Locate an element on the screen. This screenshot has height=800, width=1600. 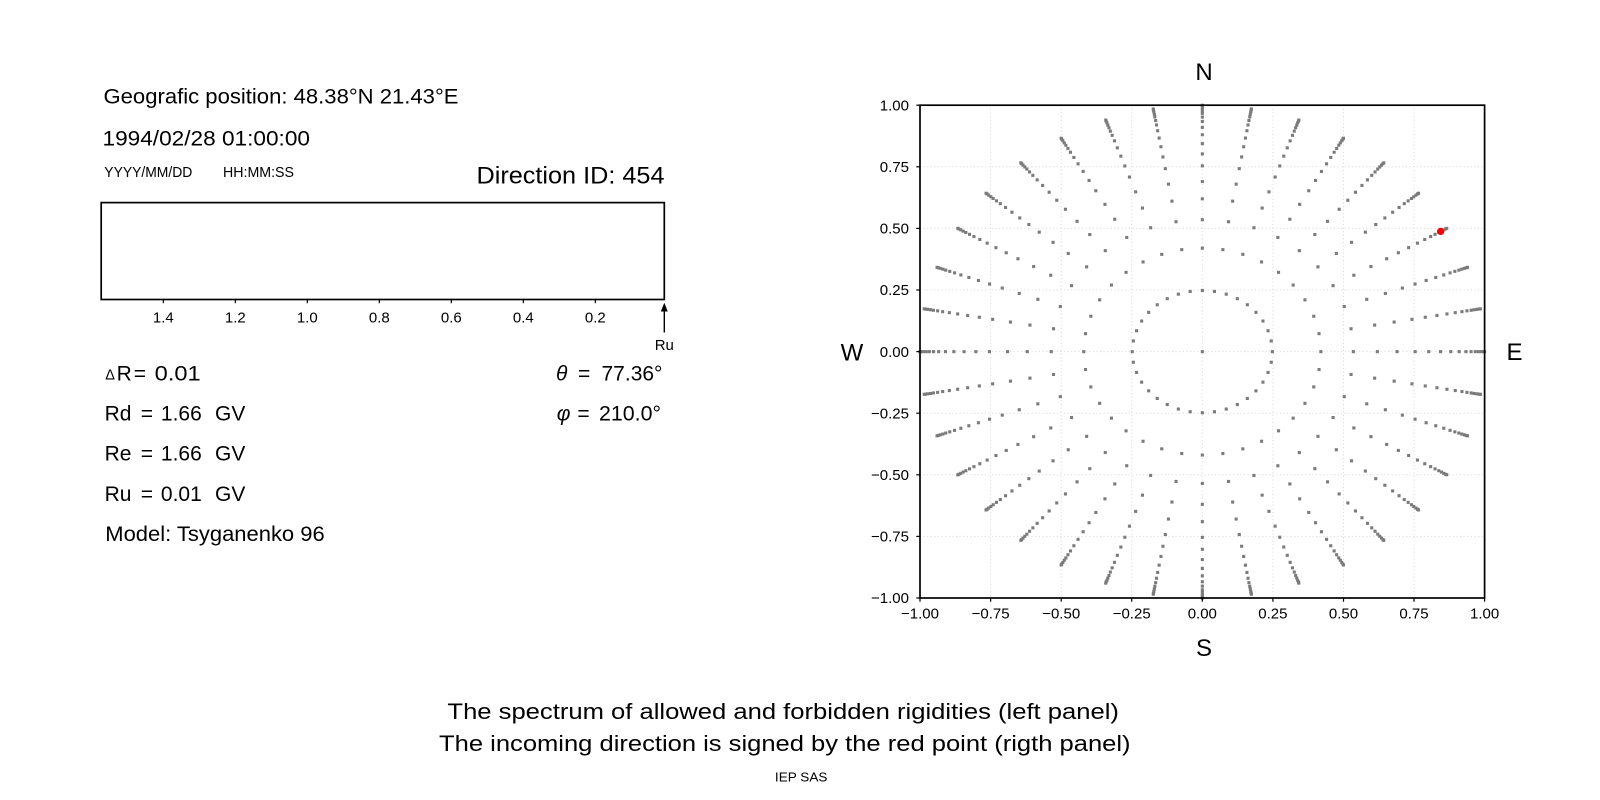
svg-text: 0.8 is located at coordinates (379, 317).